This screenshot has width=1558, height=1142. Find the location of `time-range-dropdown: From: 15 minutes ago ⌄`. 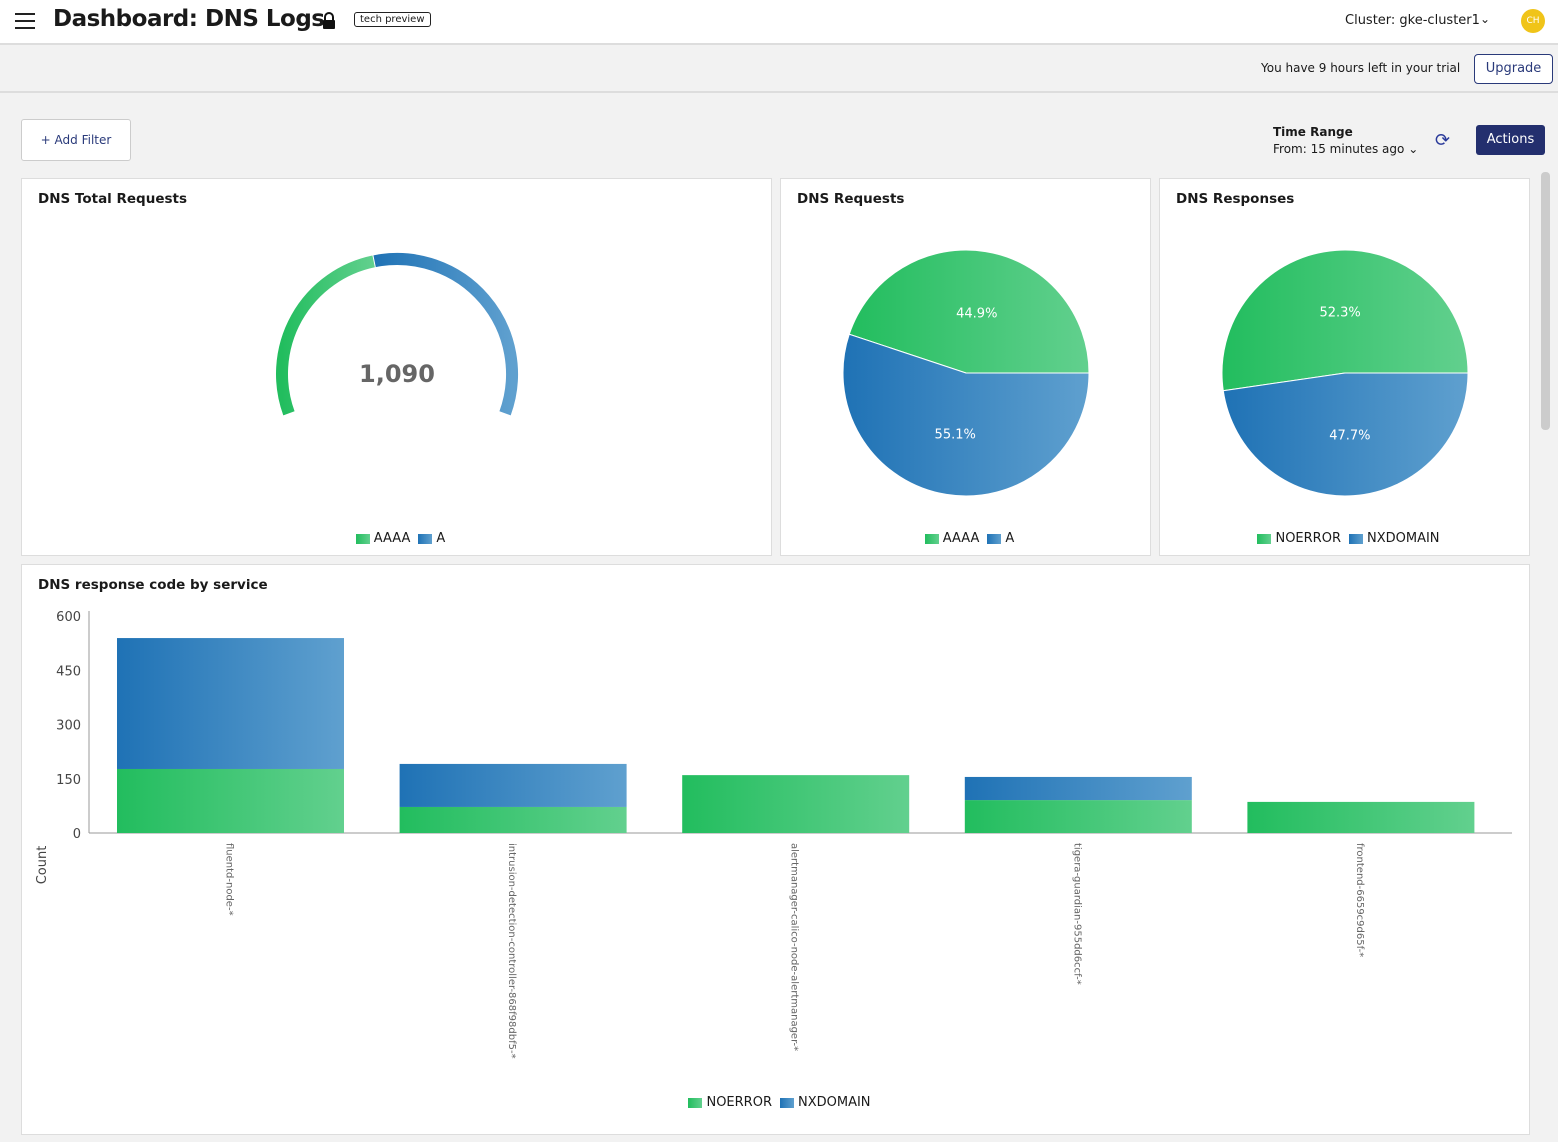

time-range-dropdown: From: 15 minutes ago ⌄ is located at coordinates (1346, 149).